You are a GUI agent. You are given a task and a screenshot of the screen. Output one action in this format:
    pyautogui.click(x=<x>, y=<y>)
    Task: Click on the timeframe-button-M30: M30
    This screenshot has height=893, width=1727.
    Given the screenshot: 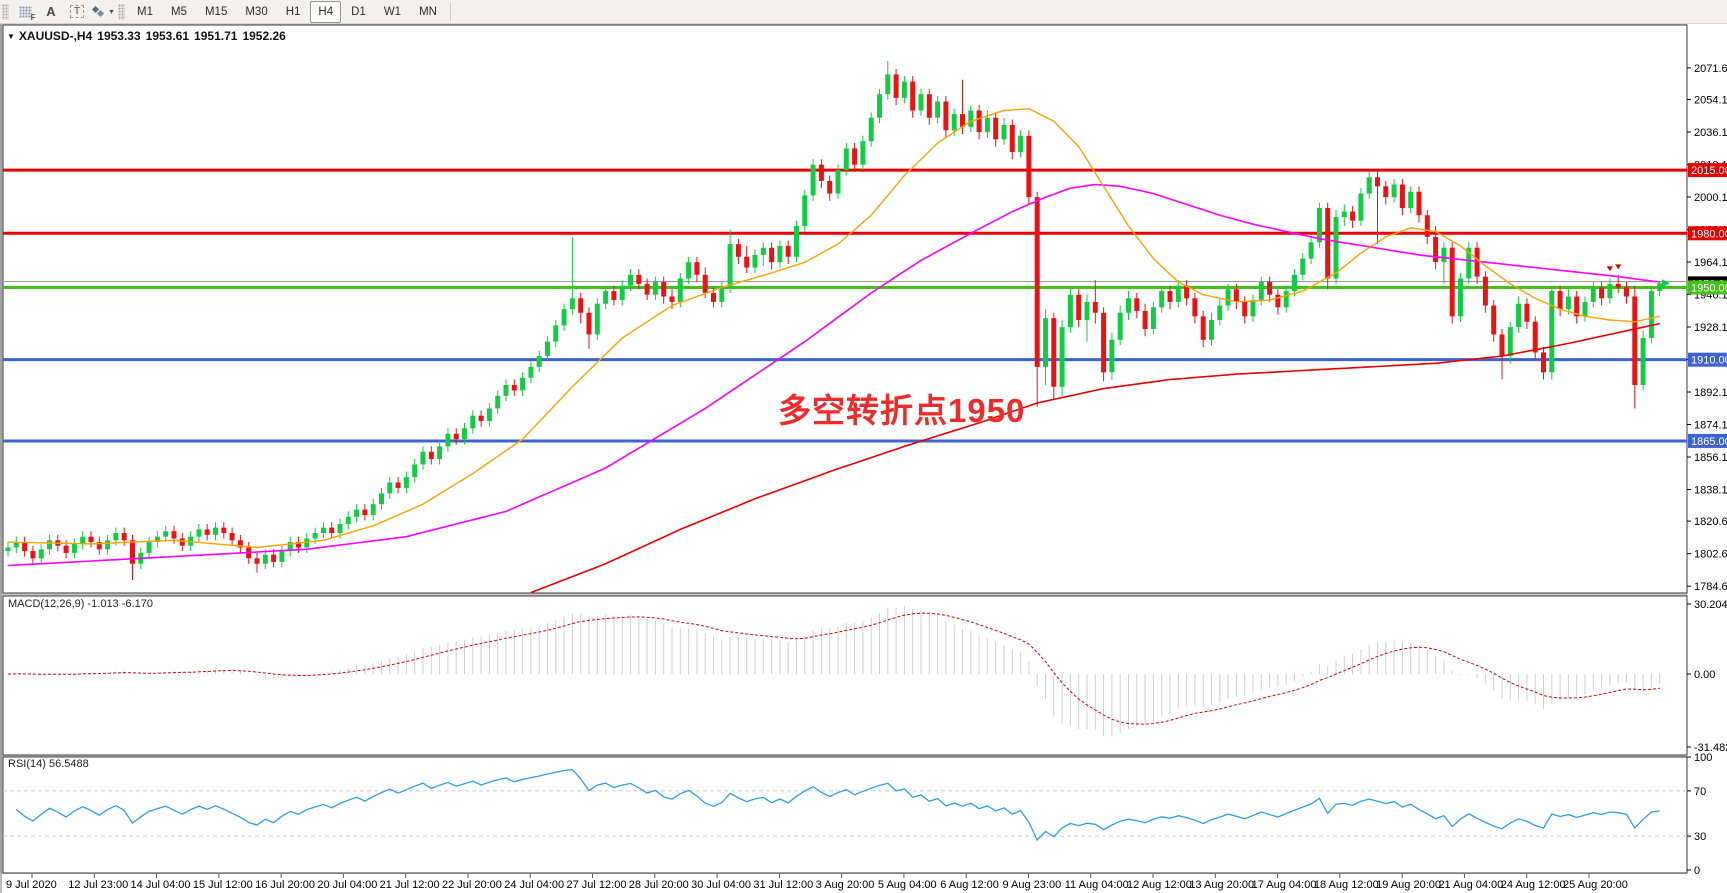 What is the action you would take?
    pyautogui.click(x=256, y=11)
    